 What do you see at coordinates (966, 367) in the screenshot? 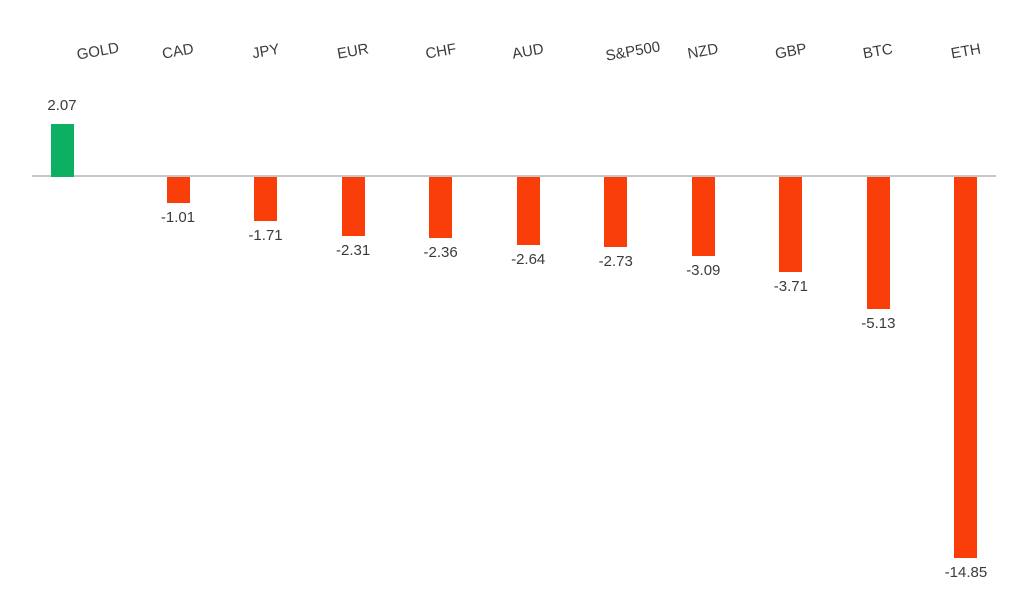
I see `bar-eth` at bounding box center [966, 367].